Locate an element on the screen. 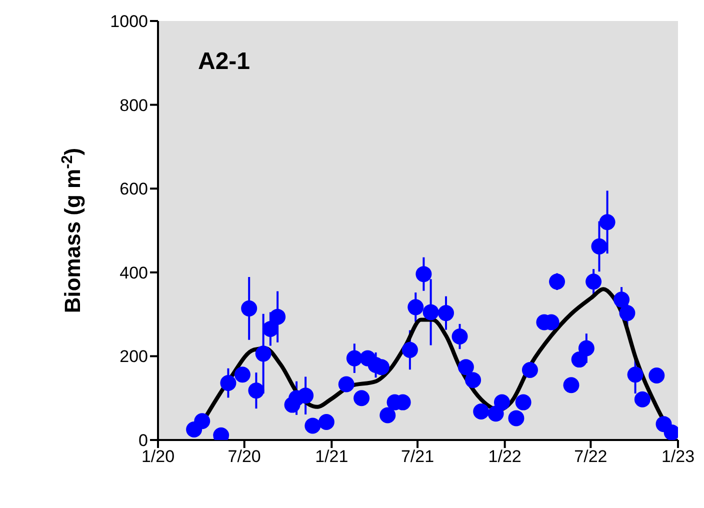 This screenshot has width=704, height=508. x-tick-label: 1/21 is located at coordinates (331, 456).